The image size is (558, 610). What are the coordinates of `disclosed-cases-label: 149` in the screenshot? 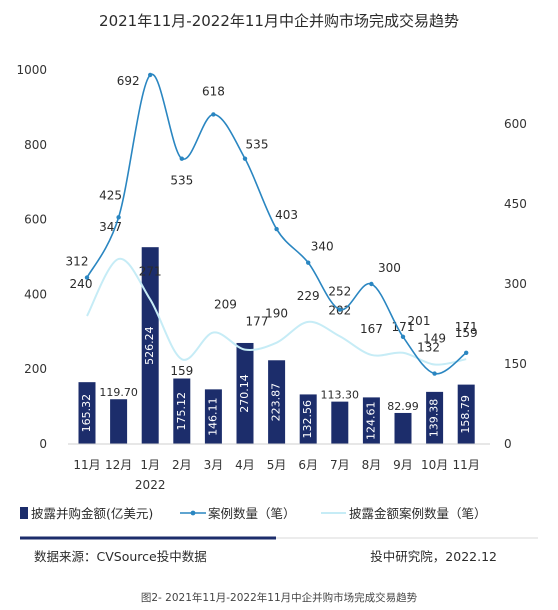 It's located at (434, 339).